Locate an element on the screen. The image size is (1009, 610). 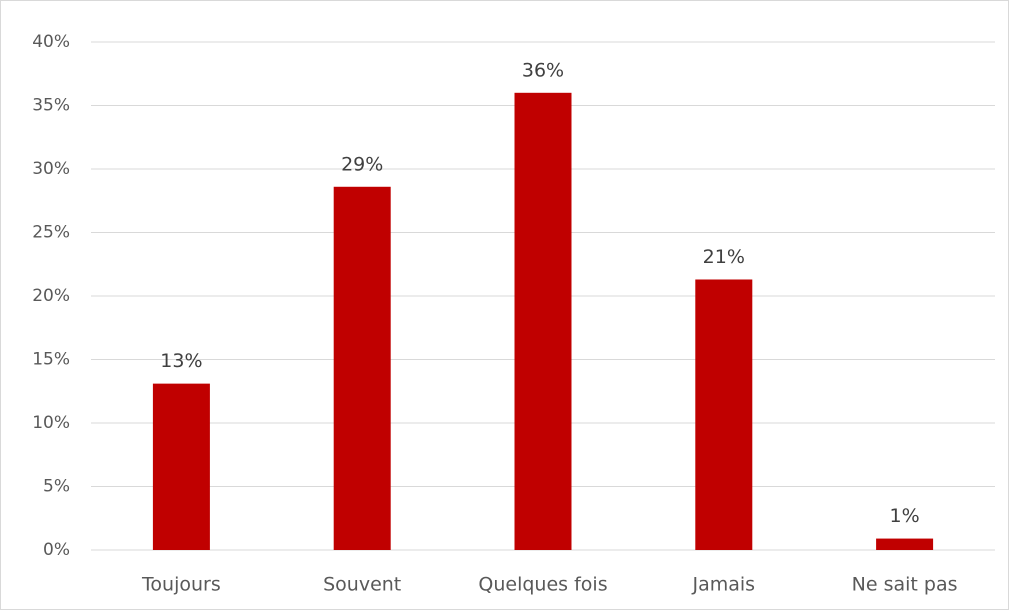
y-tick-label: 15% is located at coordinates (51, 360).